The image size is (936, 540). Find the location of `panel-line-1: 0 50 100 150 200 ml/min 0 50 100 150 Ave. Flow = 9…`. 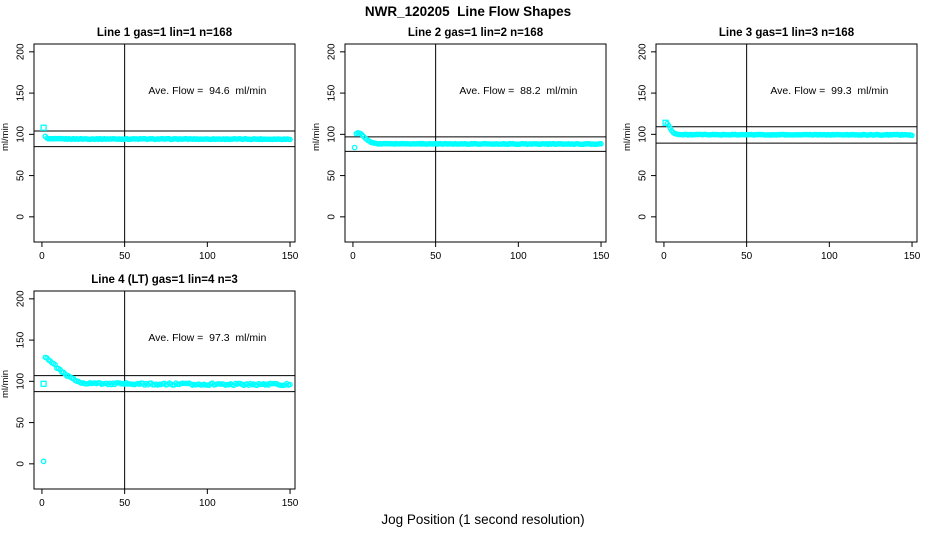

panel-line-1: 0 50 100 150 200 ml/min 0 50 100 150 Ave. Flow = 9… is located at coordinates (150, 143).